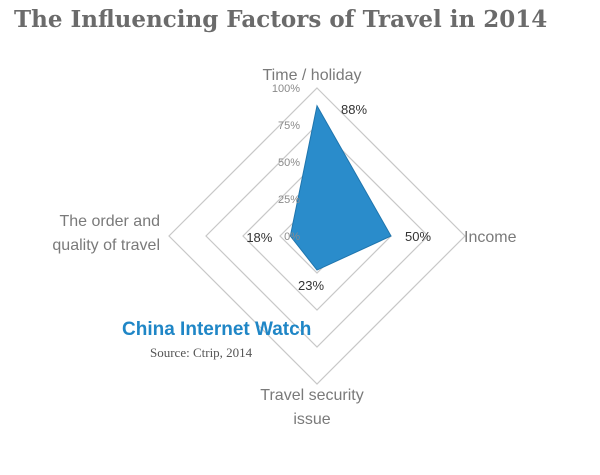 The height and width of the screenshot is (475, 600). What do you see at coordinates (106, 233) in the screenshot?
I see `axis-label-the-order-and-quality-of-travel: The order and quality of travel` at bounding box center [106, 233].